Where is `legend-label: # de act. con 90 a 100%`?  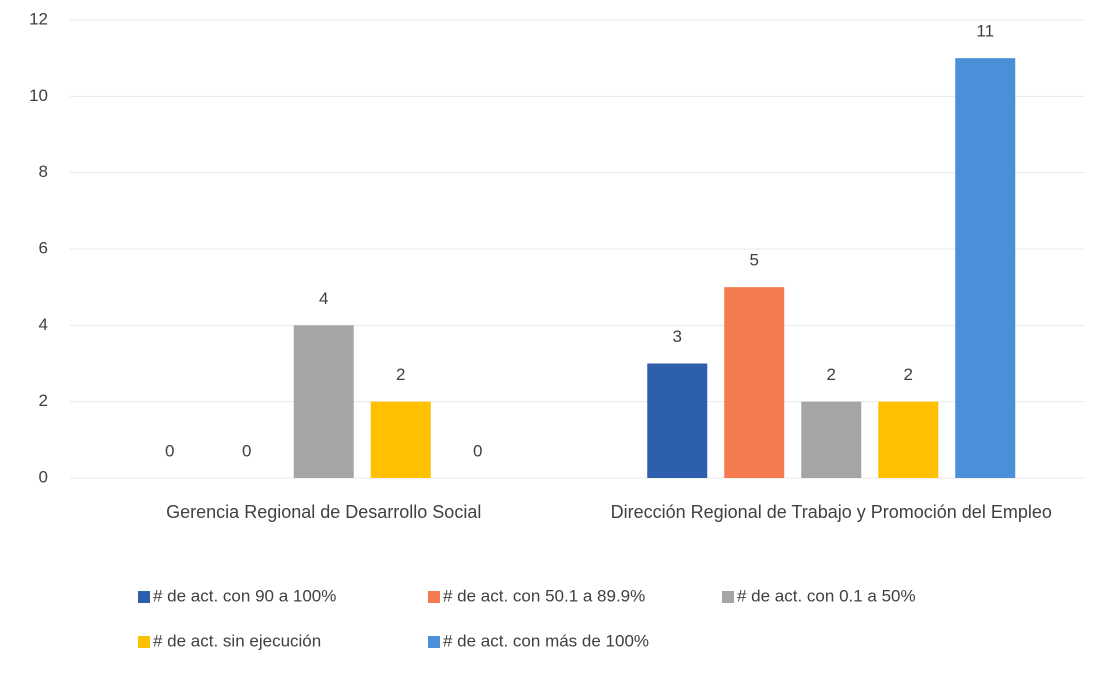
legend-label: # de act. con 90 a 100% is located at coordinates (244, 595).